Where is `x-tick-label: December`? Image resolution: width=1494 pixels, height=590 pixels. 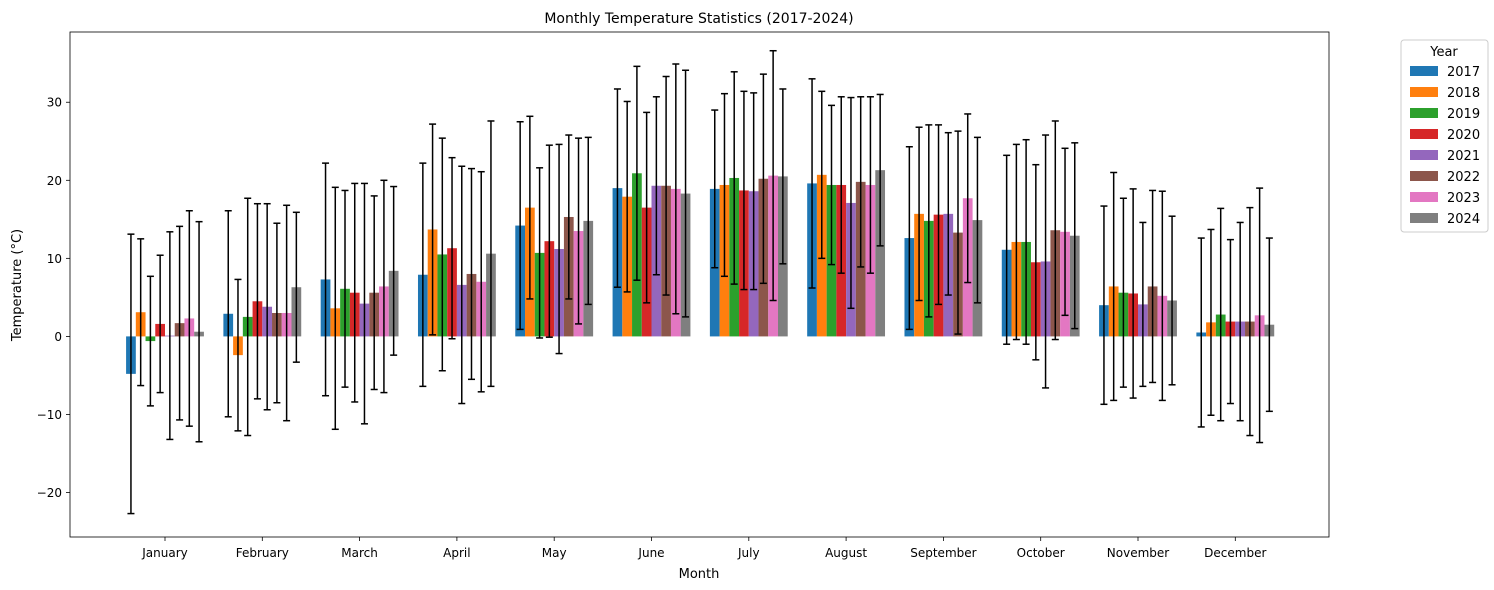 x-tick-label: December is located at coordinates (1235, 553).